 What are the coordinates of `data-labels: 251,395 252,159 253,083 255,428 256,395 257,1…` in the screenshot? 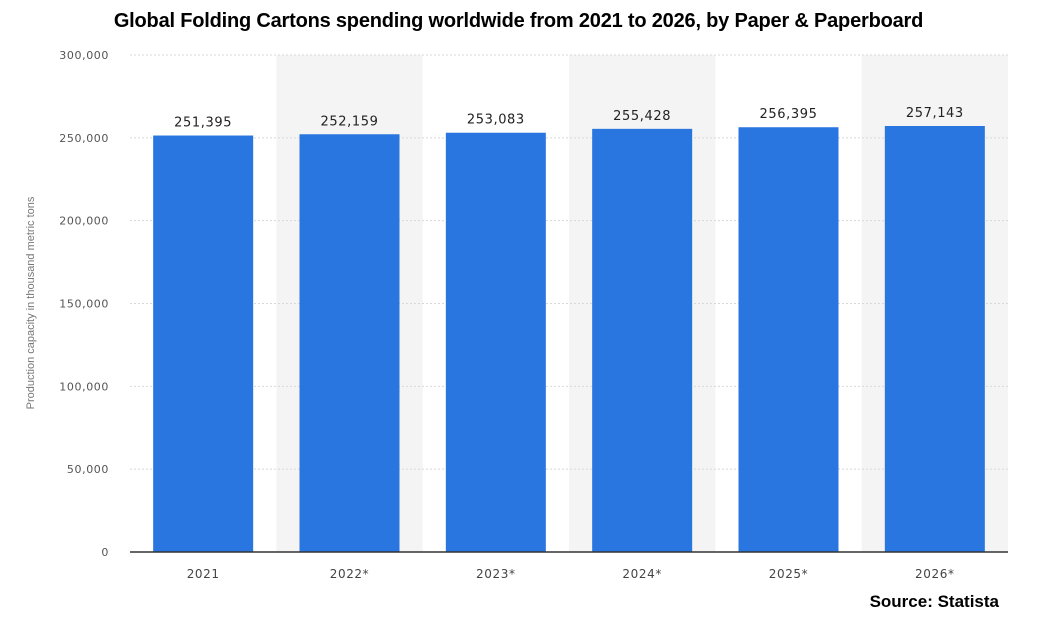 It's located at (569, 118).